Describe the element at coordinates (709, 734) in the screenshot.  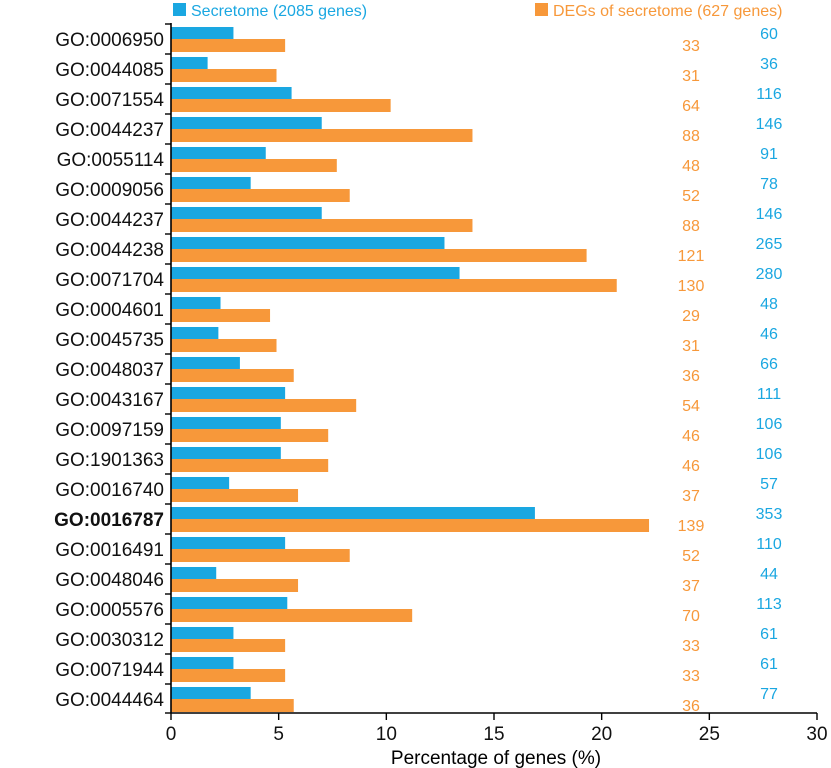
I see `x-tick-label: 25` at that location.